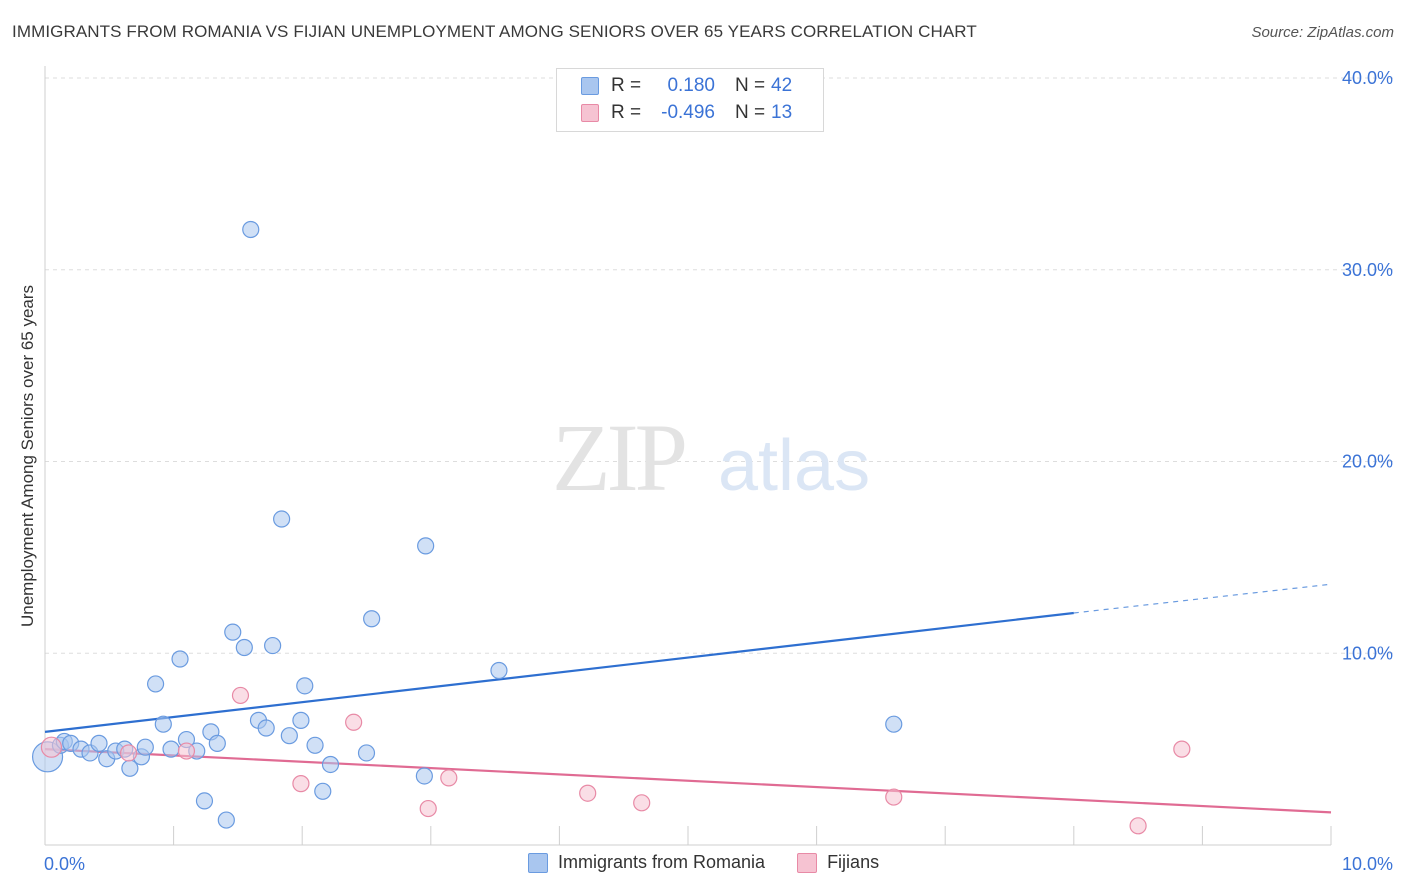 The width and height of the screenshot is (1406, 892). What do you see at coordinates (1367, 462) in the screenshot?
I see `y-tick-label: 20.0%` at bounding box center [1367, 462].